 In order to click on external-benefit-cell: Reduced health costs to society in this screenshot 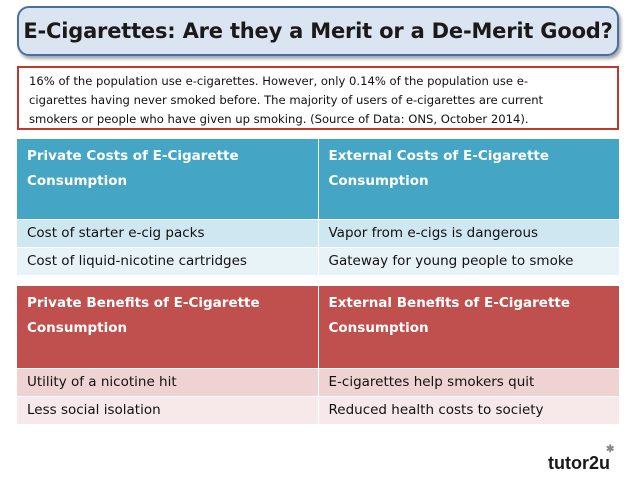, I will do `click(468, 409)`.